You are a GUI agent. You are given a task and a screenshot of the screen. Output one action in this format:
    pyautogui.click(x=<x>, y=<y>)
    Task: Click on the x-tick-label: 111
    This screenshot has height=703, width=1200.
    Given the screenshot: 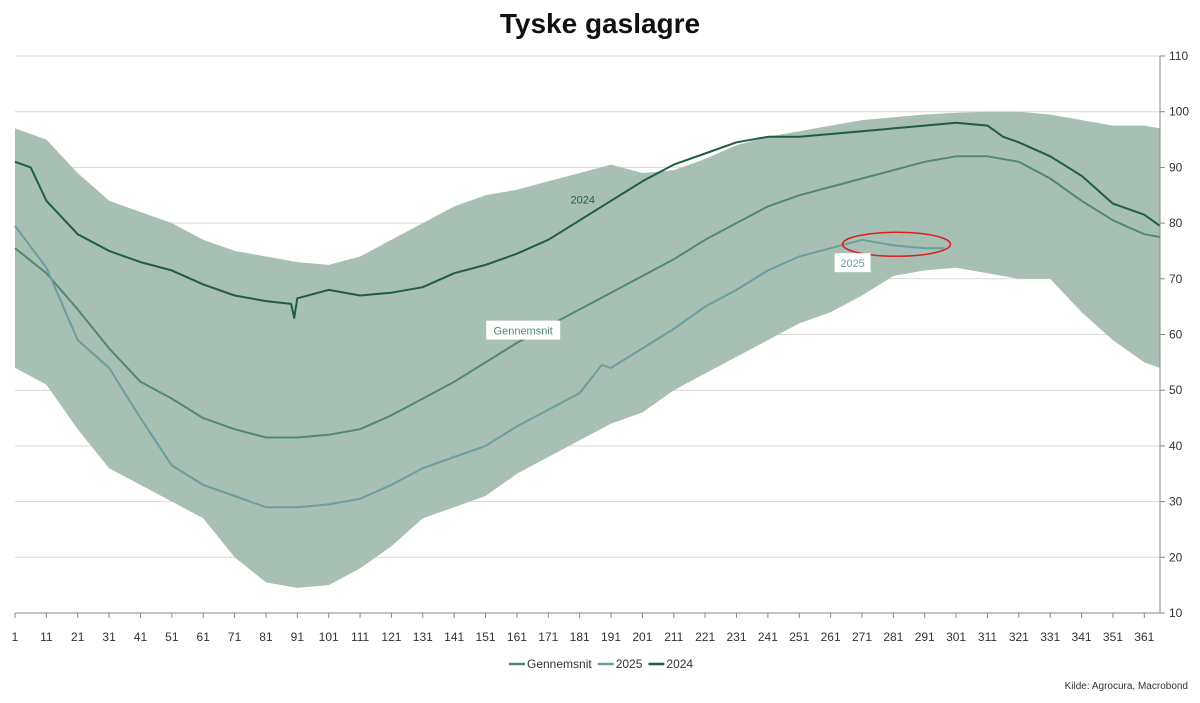 What is the action you would take?
    pyautogui.click(x=360, y=637)
    